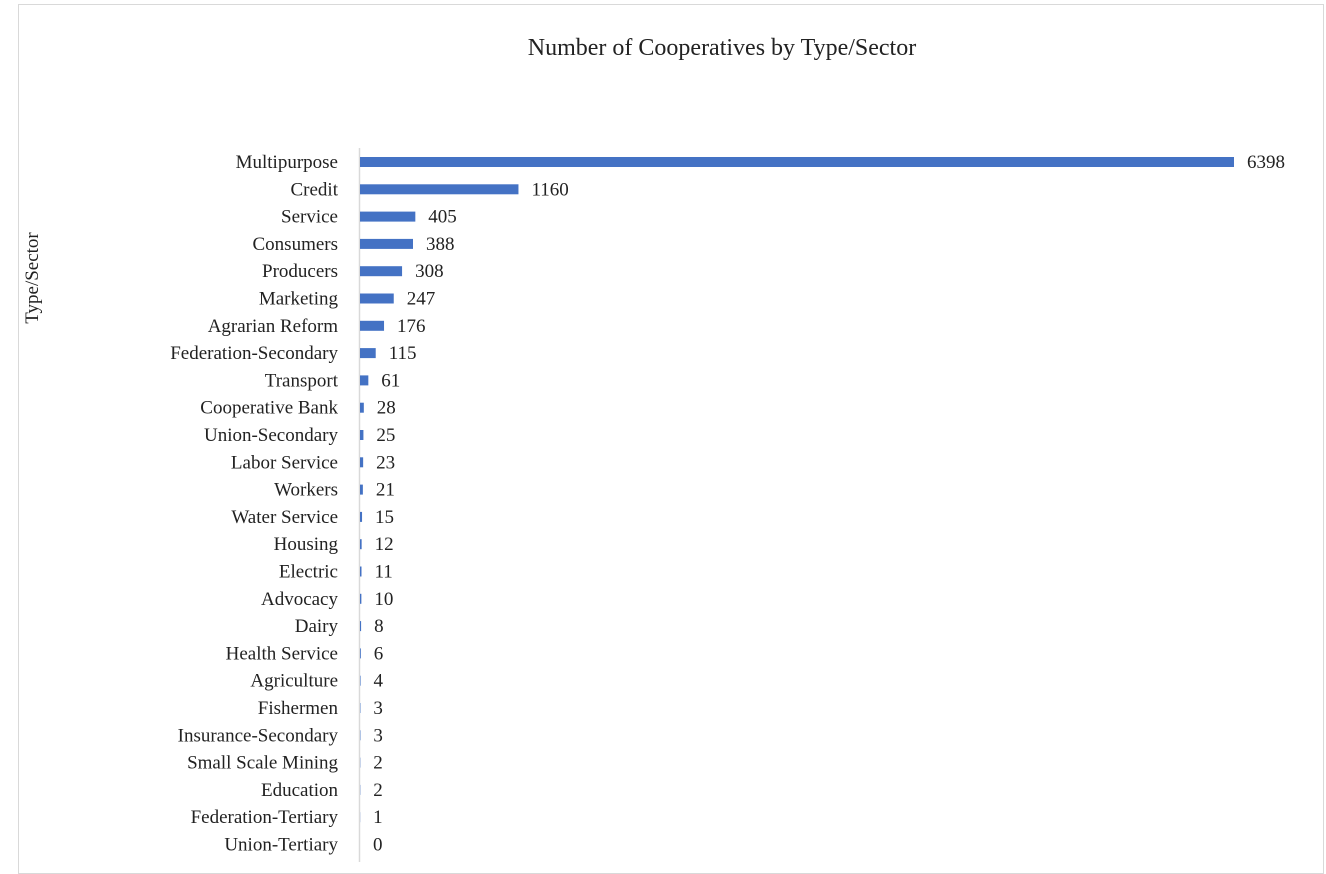 This screenshot has width=1326, height=874. I want to click on data-label: 4, so click(379, 681).